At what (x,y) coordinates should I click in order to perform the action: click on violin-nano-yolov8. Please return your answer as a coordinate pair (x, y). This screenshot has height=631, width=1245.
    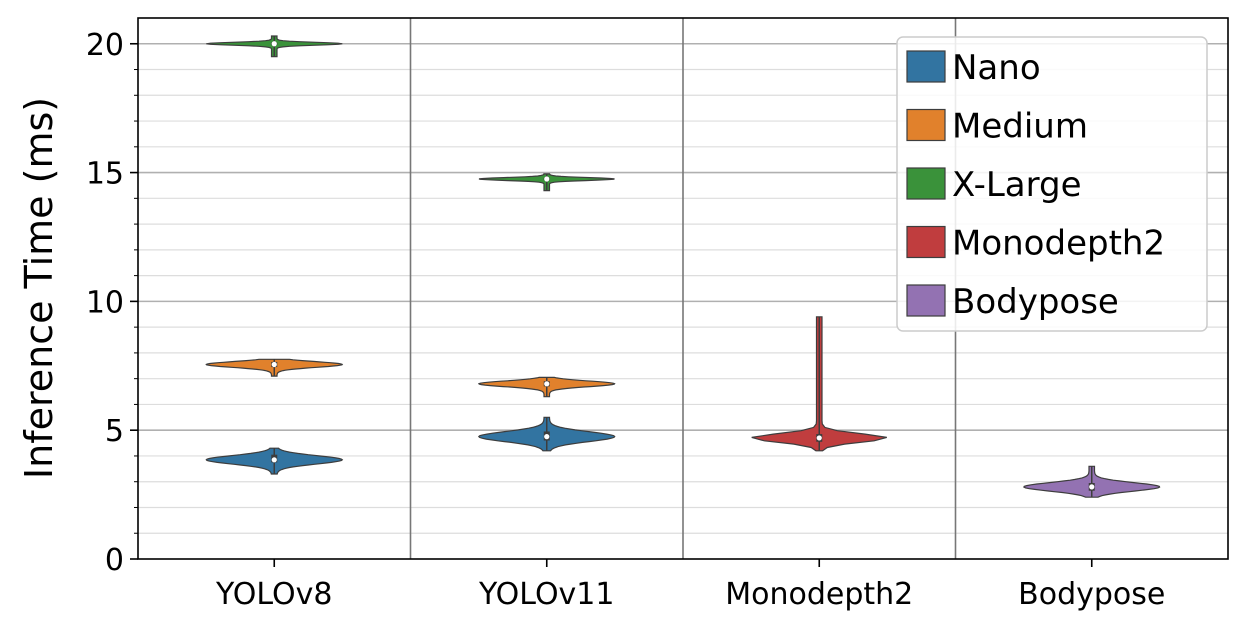
    Looking at the image, I should click on (274, 461).